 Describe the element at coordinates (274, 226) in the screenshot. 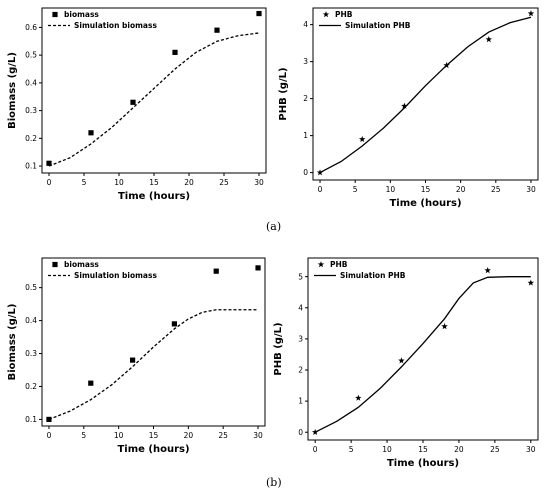

I see `panel-label-a: (a)` at that location.